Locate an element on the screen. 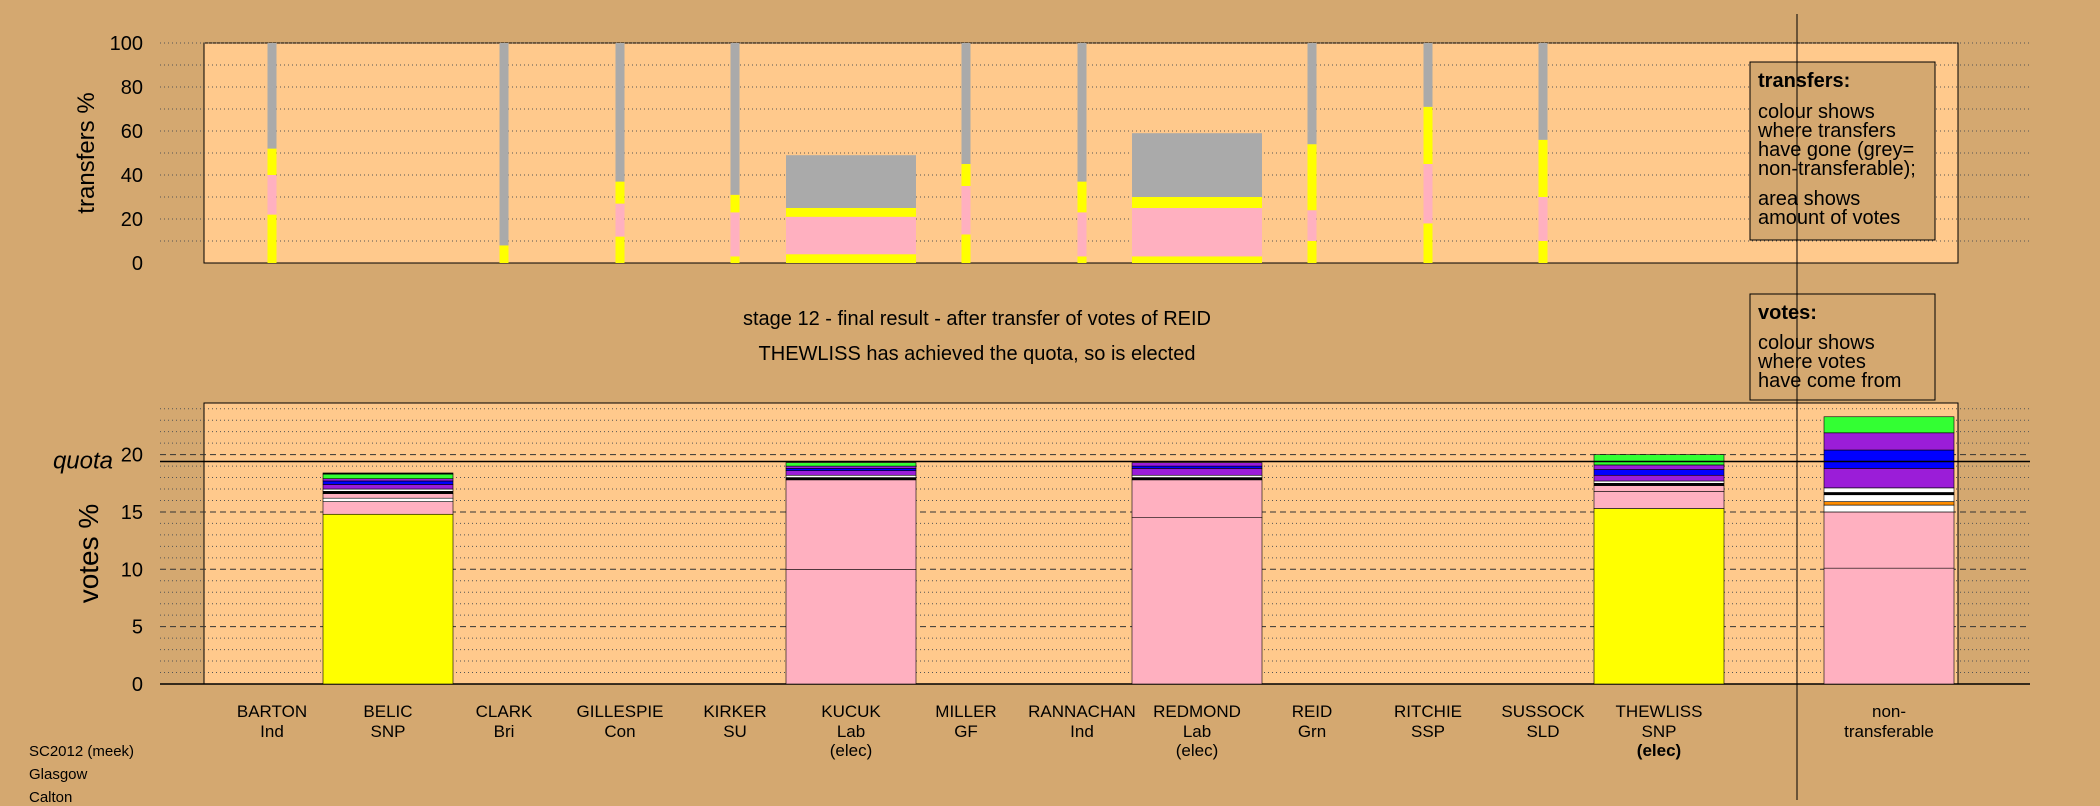 The image size is (2100, 806). votes-ytick-label: 15 is located at coordinates (132, 513).